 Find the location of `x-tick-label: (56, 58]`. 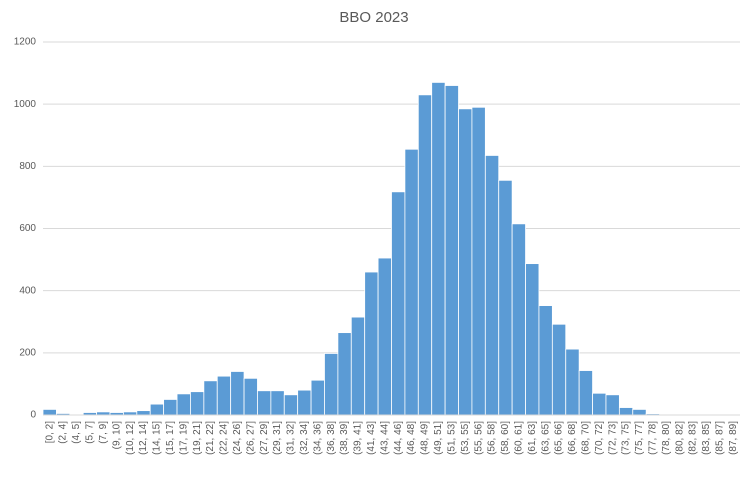

x-tick-label: (56, 58] is located at coordinates (492, 438).